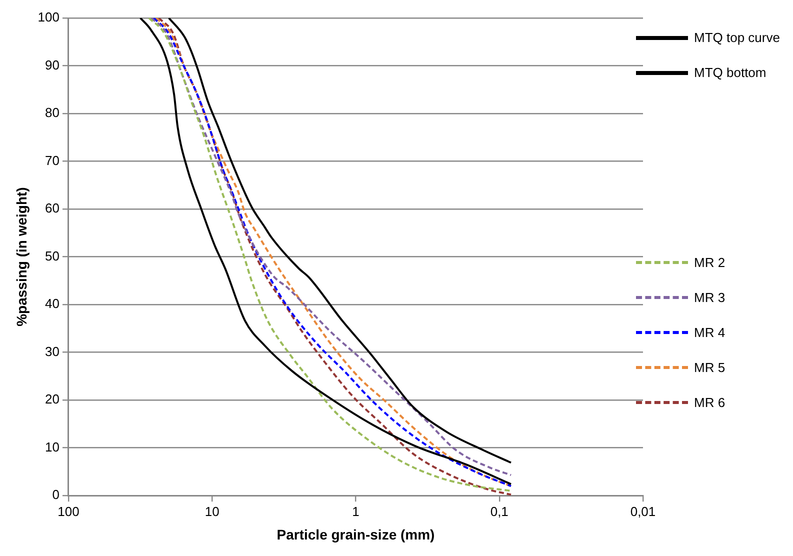 Image resolution: width=793 pixels, height=556 pixels. I want to click on legend-label: MTQ top curve, so click(737, 37).